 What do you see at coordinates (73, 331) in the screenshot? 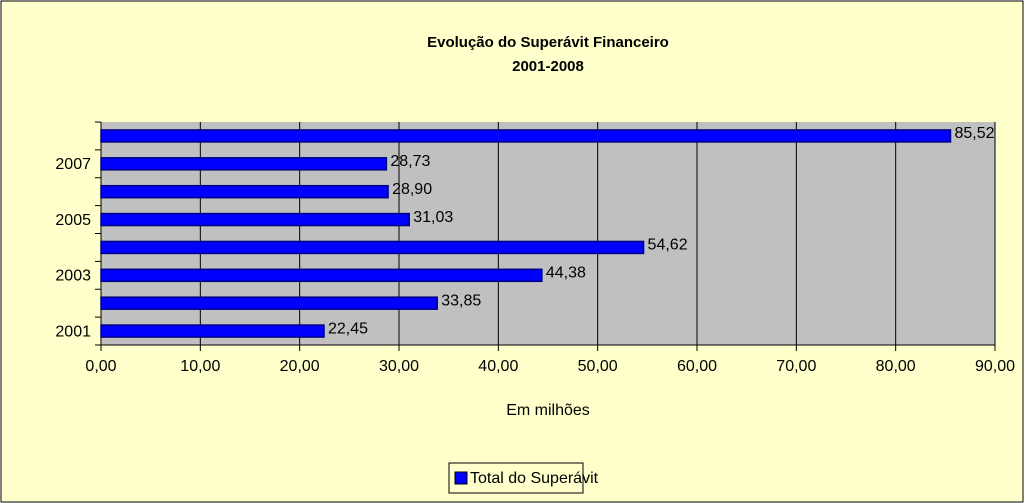
I see `y-tick-label: 2001` at bounding box center [73, 331].